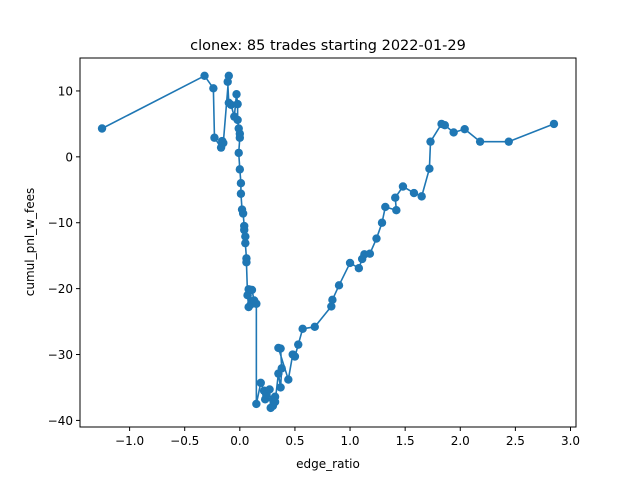  What do you see at coordinates (60, 355) in the screenshot?
I see `y-tick-label: −30` at bounding box center [60, 355].